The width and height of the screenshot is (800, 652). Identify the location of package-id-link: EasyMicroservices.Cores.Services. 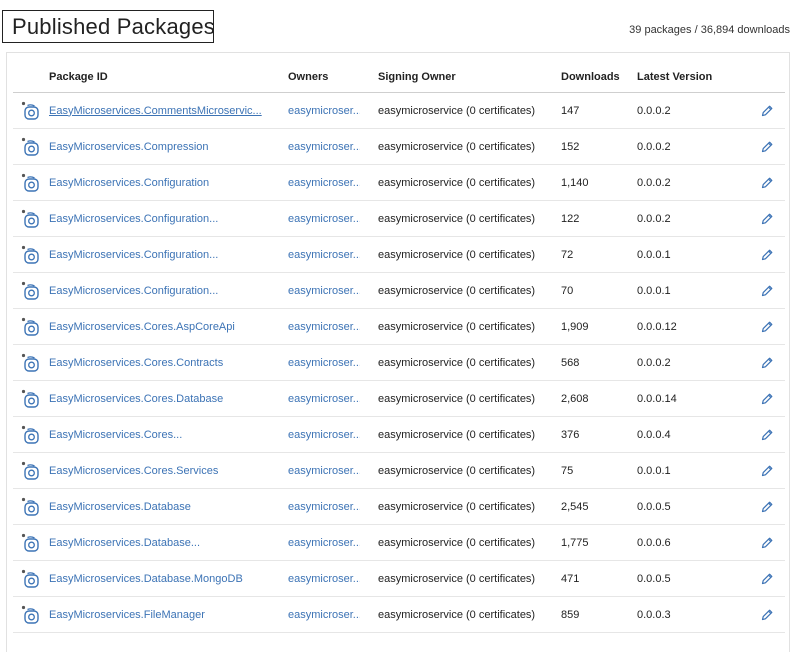
(134, 470).